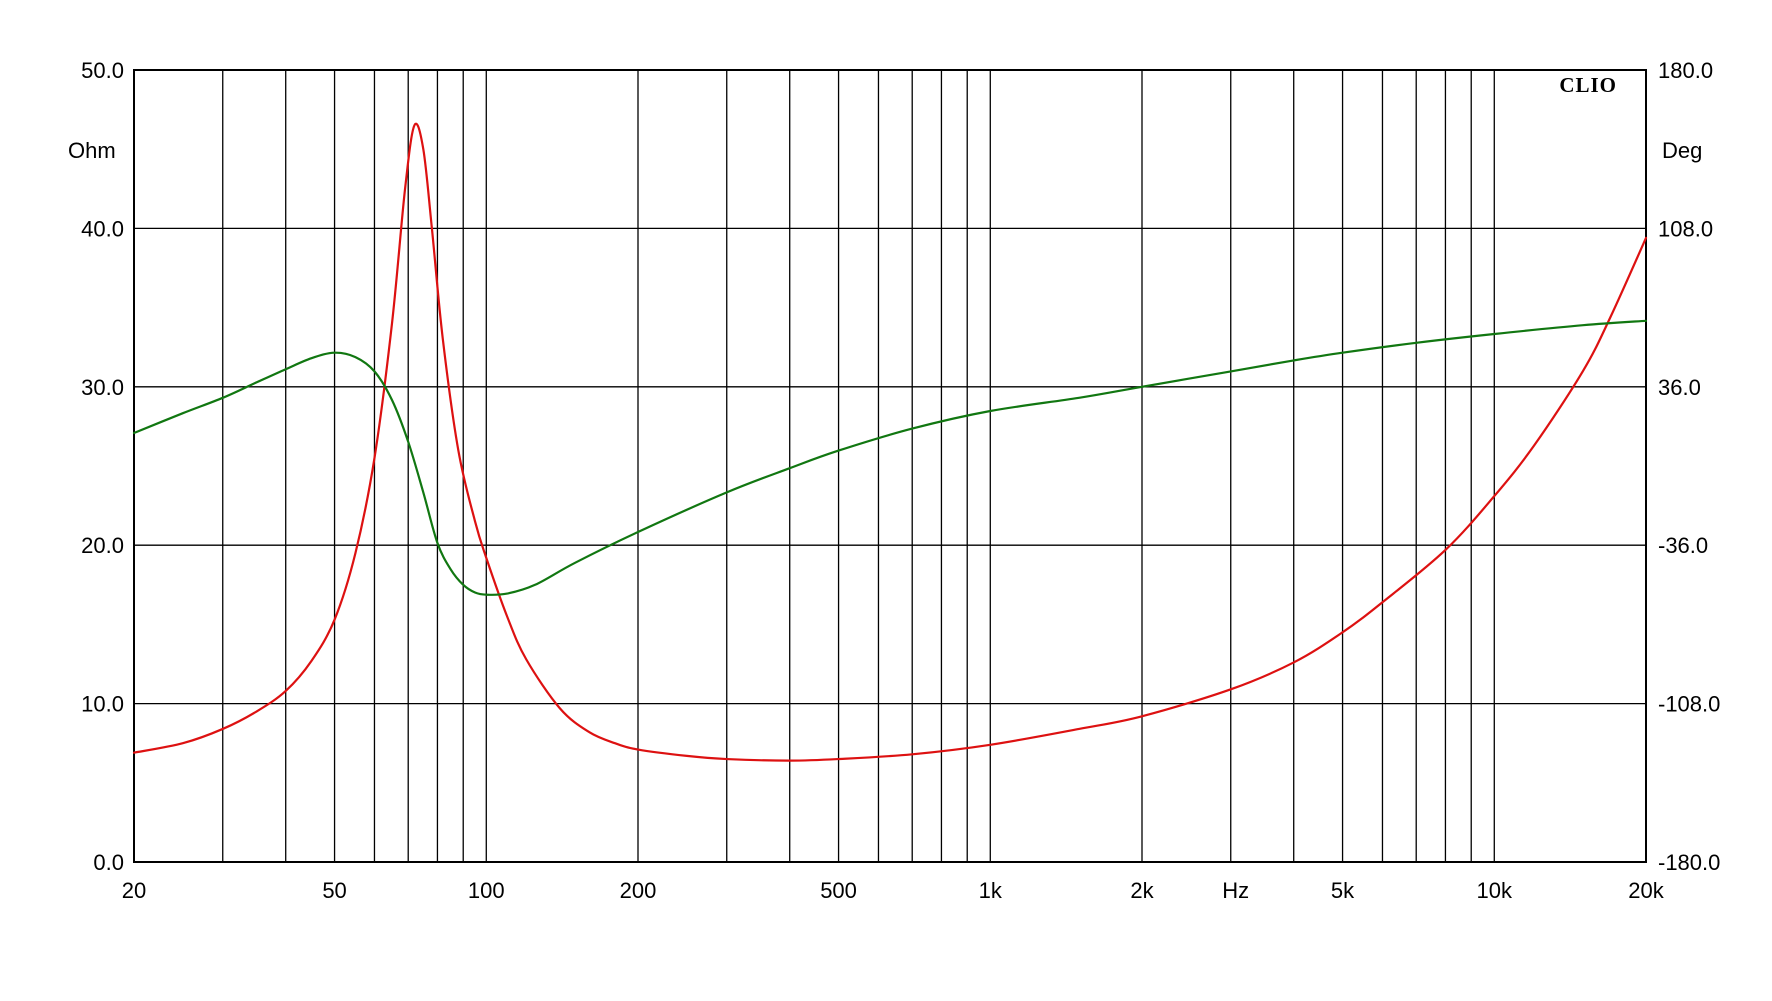 The height and width of the screenshot is (1001, 1772). I want to click on x-tick-label: 2k, so click(1142, 890).